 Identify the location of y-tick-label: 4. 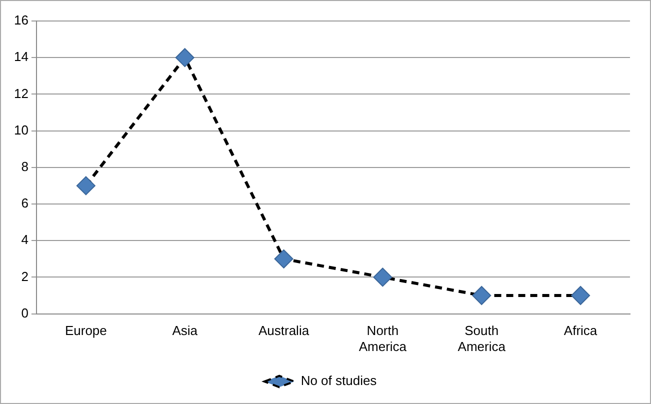
(24, 240).